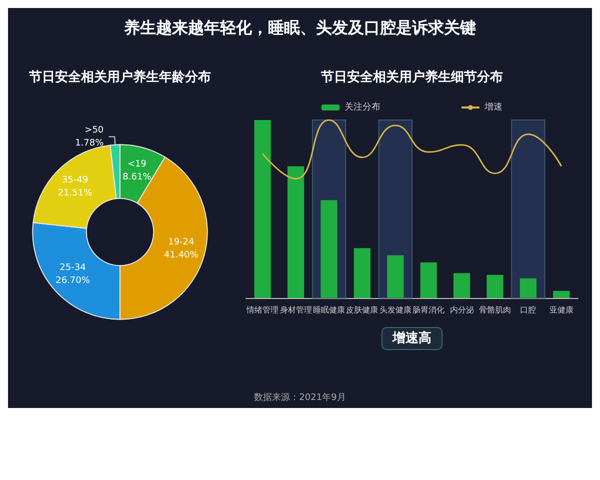  I want to click on slice-label: 35-49, so click(75, 181).